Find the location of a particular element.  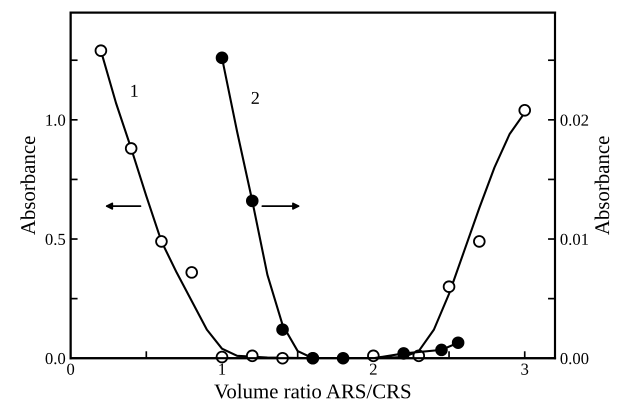

series-label: 2 is located at coordinates (255, 98).